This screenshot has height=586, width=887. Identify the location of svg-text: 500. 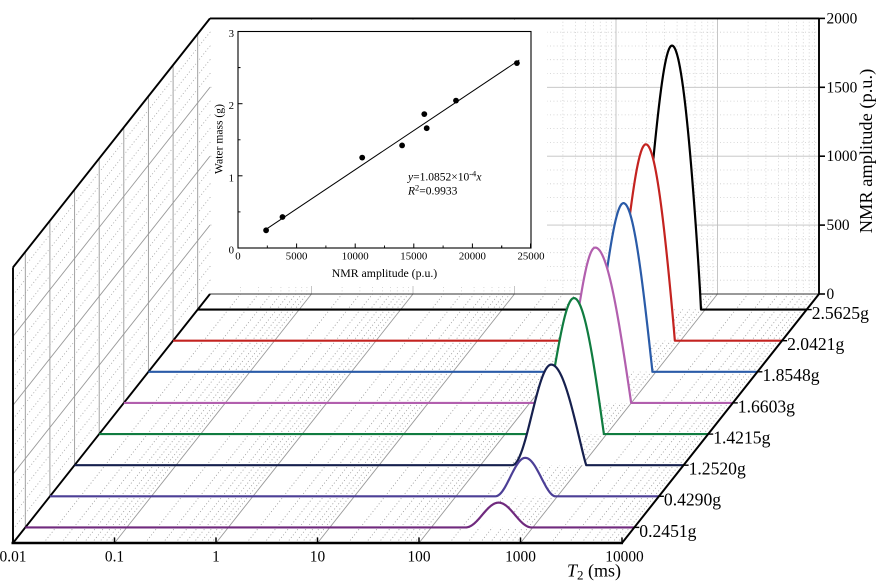
(838, 225).